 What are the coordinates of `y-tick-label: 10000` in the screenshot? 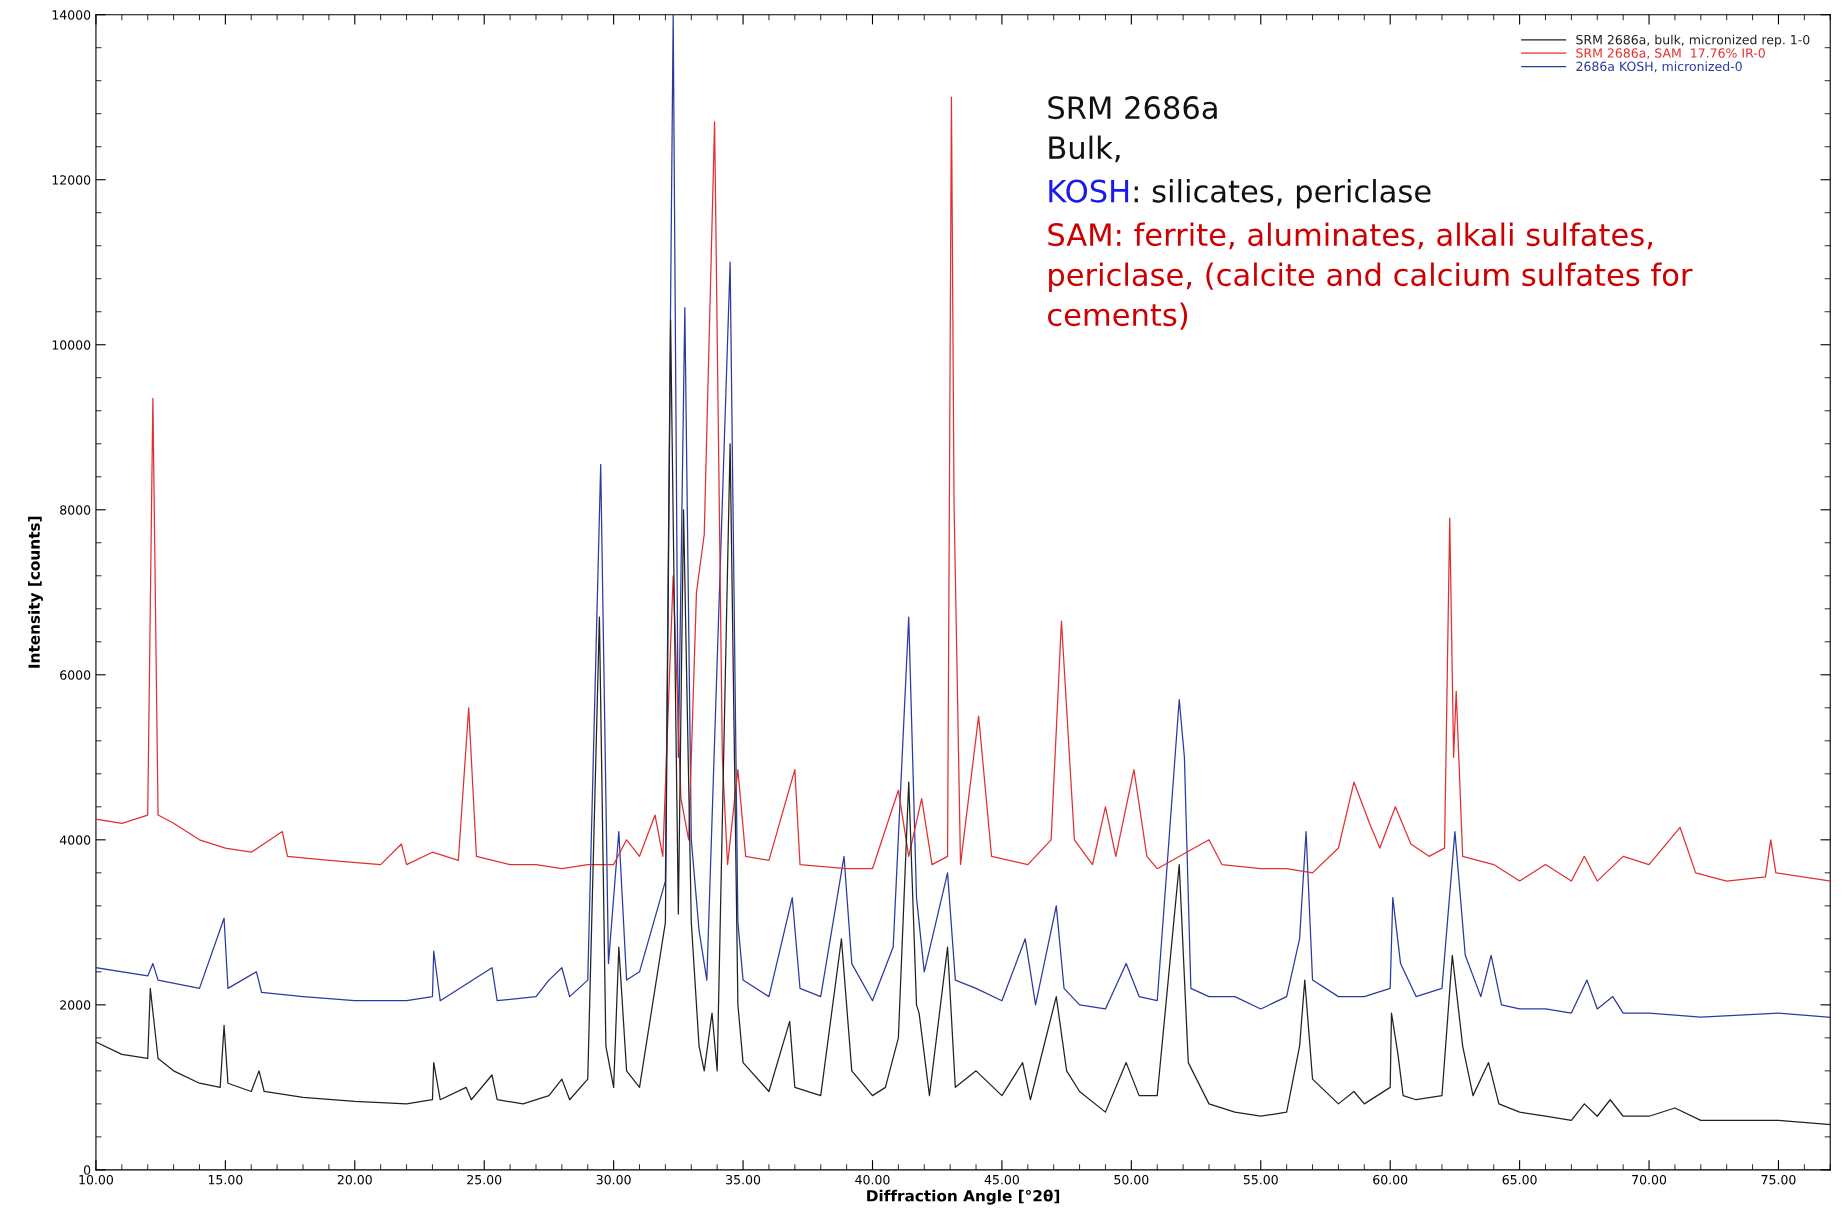 It's located at (71, 345).